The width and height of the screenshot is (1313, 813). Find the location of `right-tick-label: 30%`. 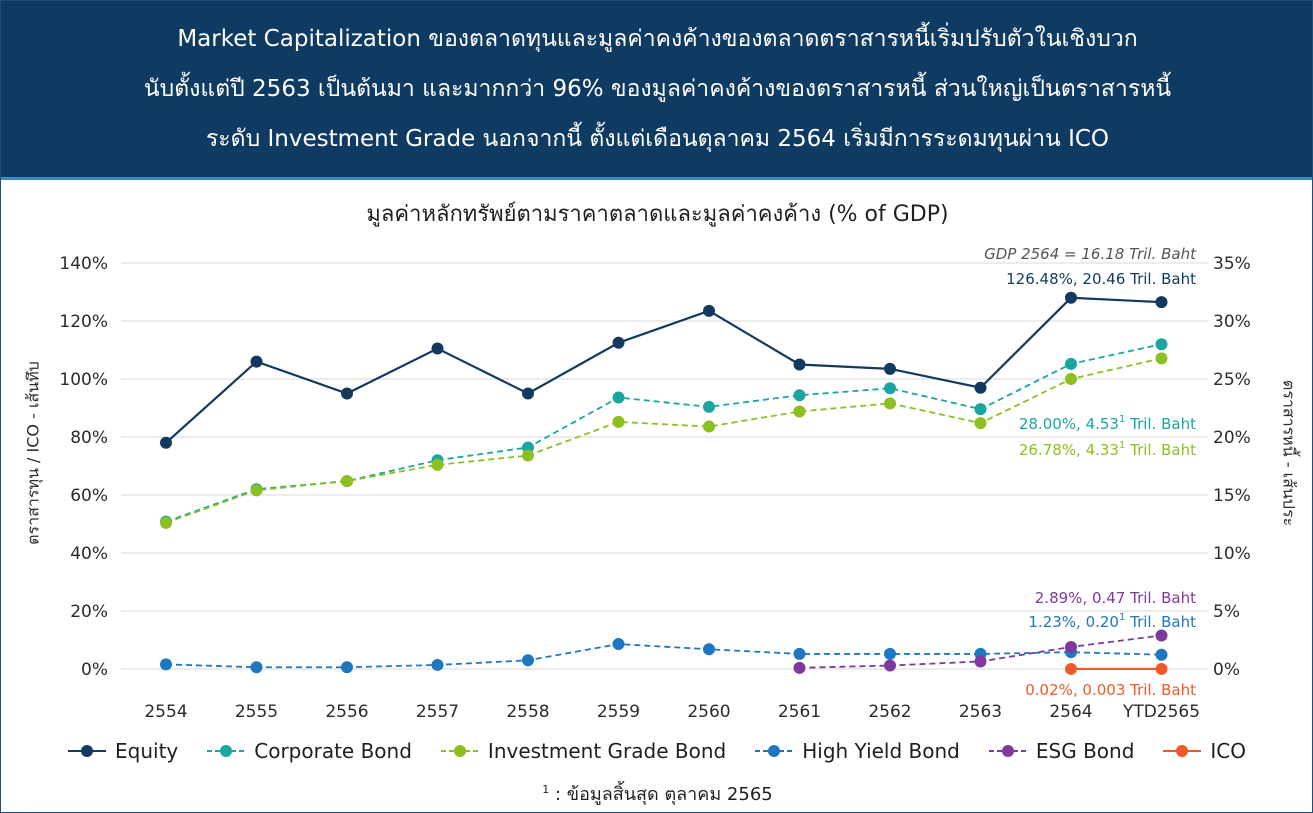

right-tick-label: 30% is located at coordinates (1232, 322).